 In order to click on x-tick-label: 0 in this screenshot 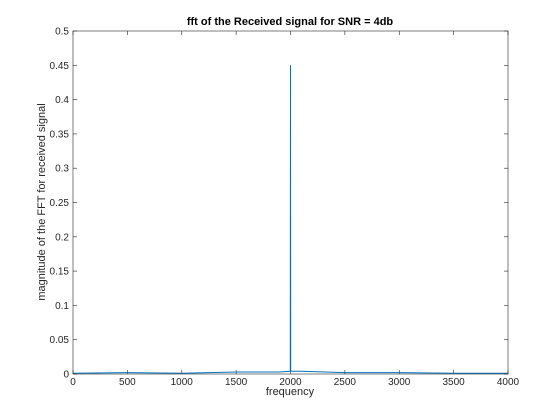, I will do `click(73, 382)`.